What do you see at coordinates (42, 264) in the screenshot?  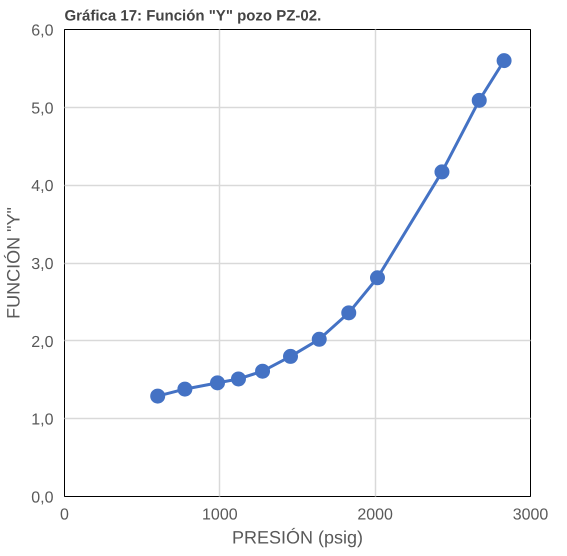 I see `y-tick-label: 3,0` at bounding box center [42, 264].